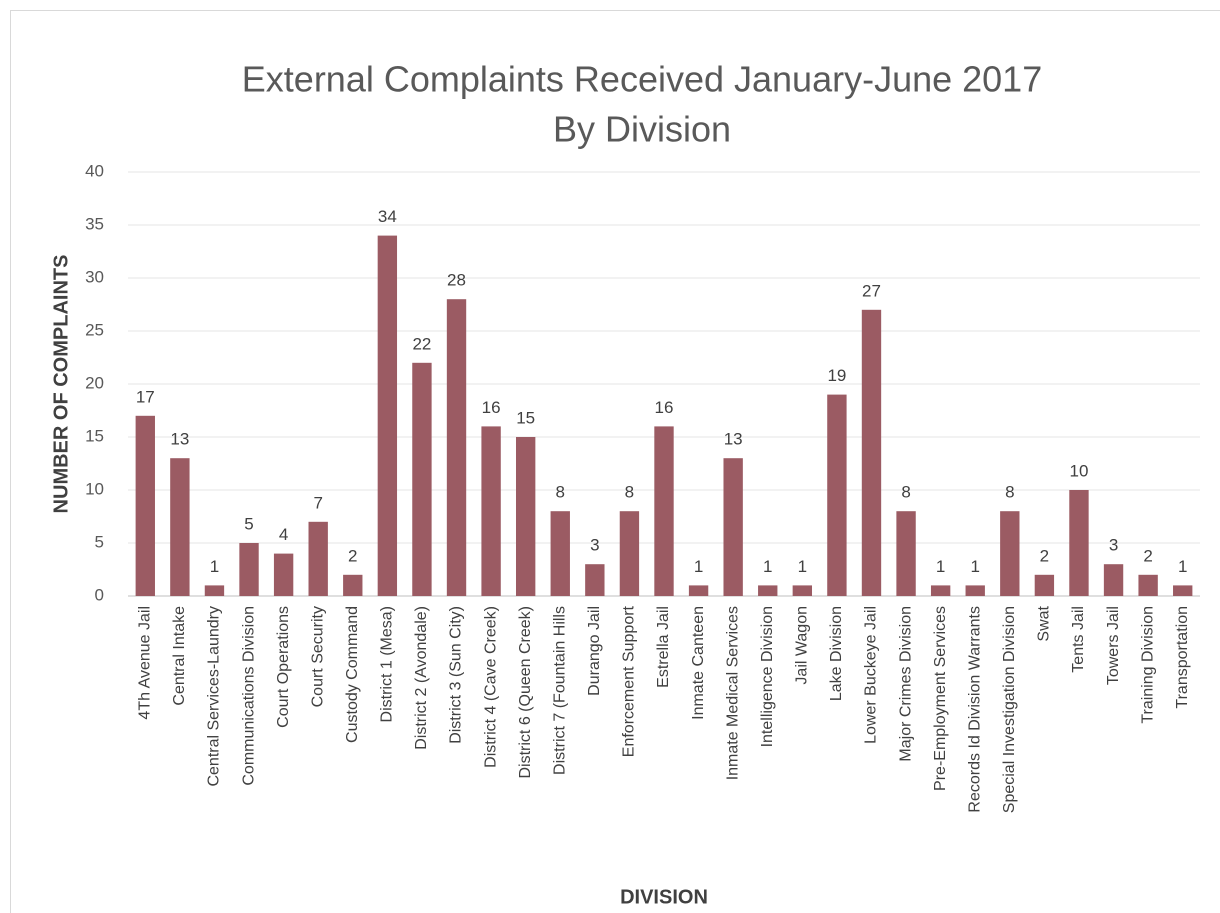 The image size is (1220, 913). I want to click on x-tick-label: Custody Command, so click(352, 674).